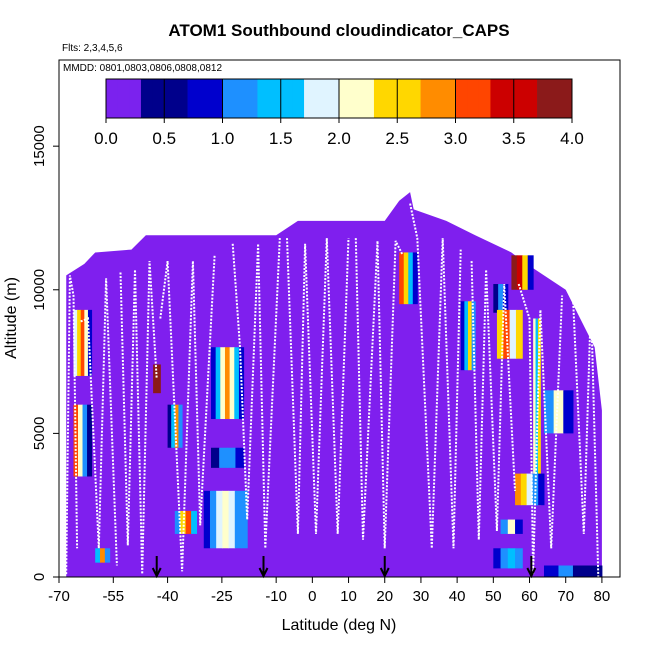 Image resolution: width=650 pixels, height=650 pixels. What do you see at coordinates (164, 138) in the screenshot?
I see `colorbar-tick-label-1: 0.5` at bounding box center [164, 138].